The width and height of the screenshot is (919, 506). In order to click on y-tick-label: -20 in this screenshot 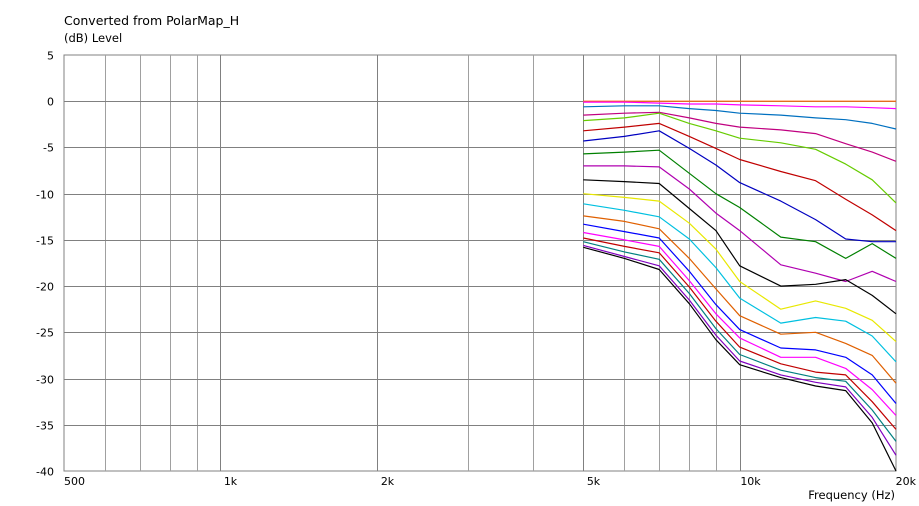, I will do `click(45, 287)`.